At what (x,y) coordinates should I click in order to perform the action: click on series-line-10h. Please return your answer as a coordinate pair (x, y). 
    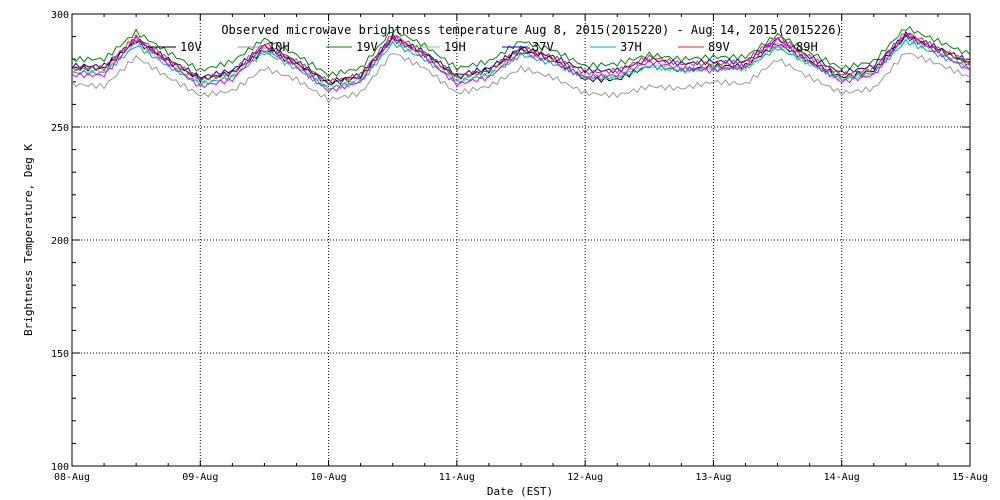
    Looking at the image, I should click on (521, 78).